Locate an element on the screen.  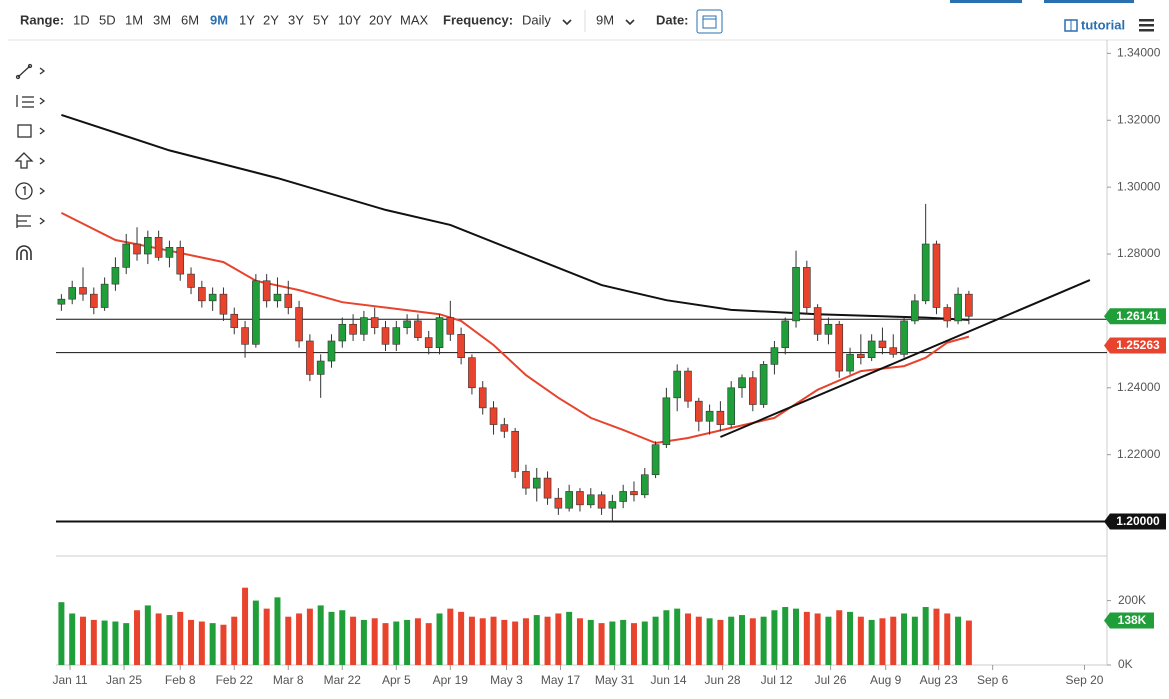
range-button: 5Y is located at coordinates (321, 19).